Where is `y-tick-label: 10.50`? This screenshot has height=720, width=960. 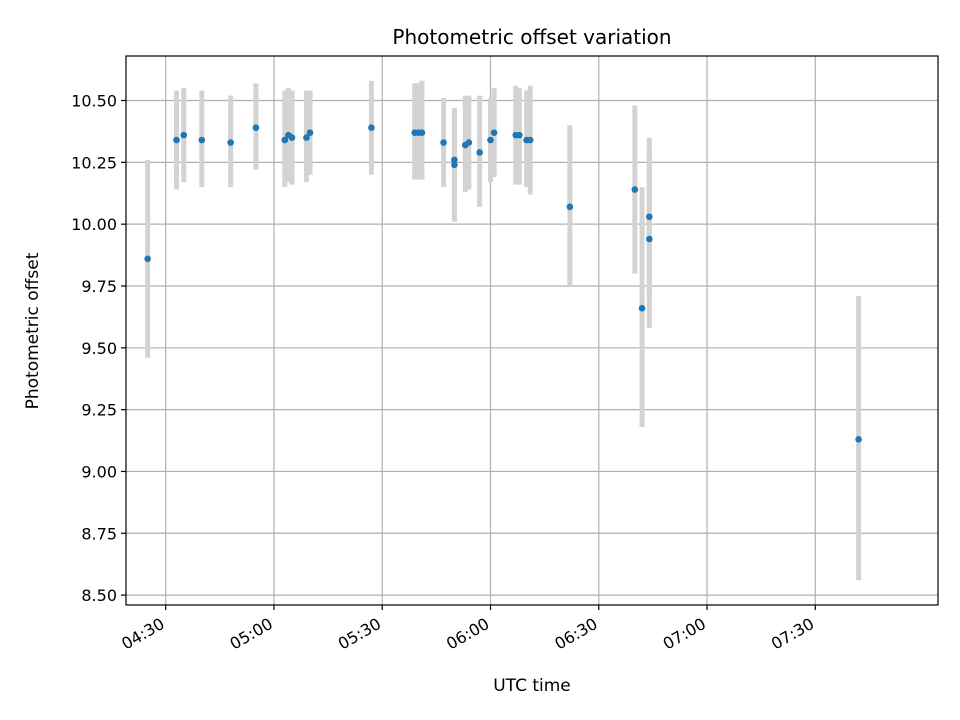
y-tick-label: 10.50 is located at coordinates (94, 101).